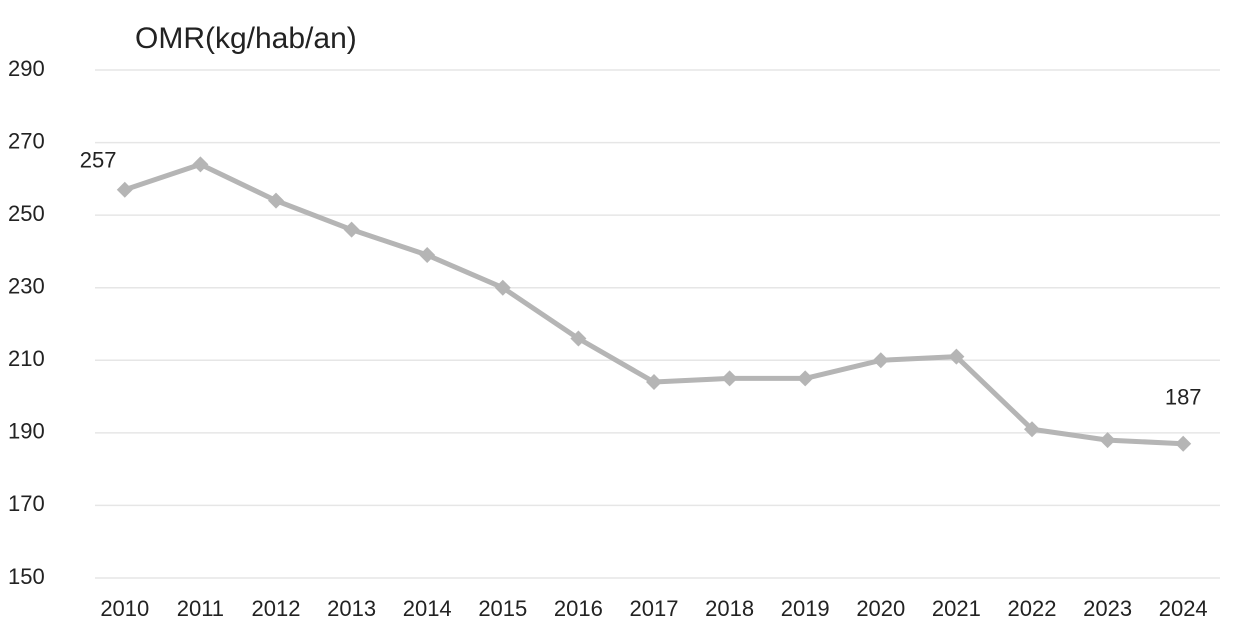 The width and height of the screenshot is (1238, 644). I want to click on x-tick-label: 2024, so click(1183, 608).